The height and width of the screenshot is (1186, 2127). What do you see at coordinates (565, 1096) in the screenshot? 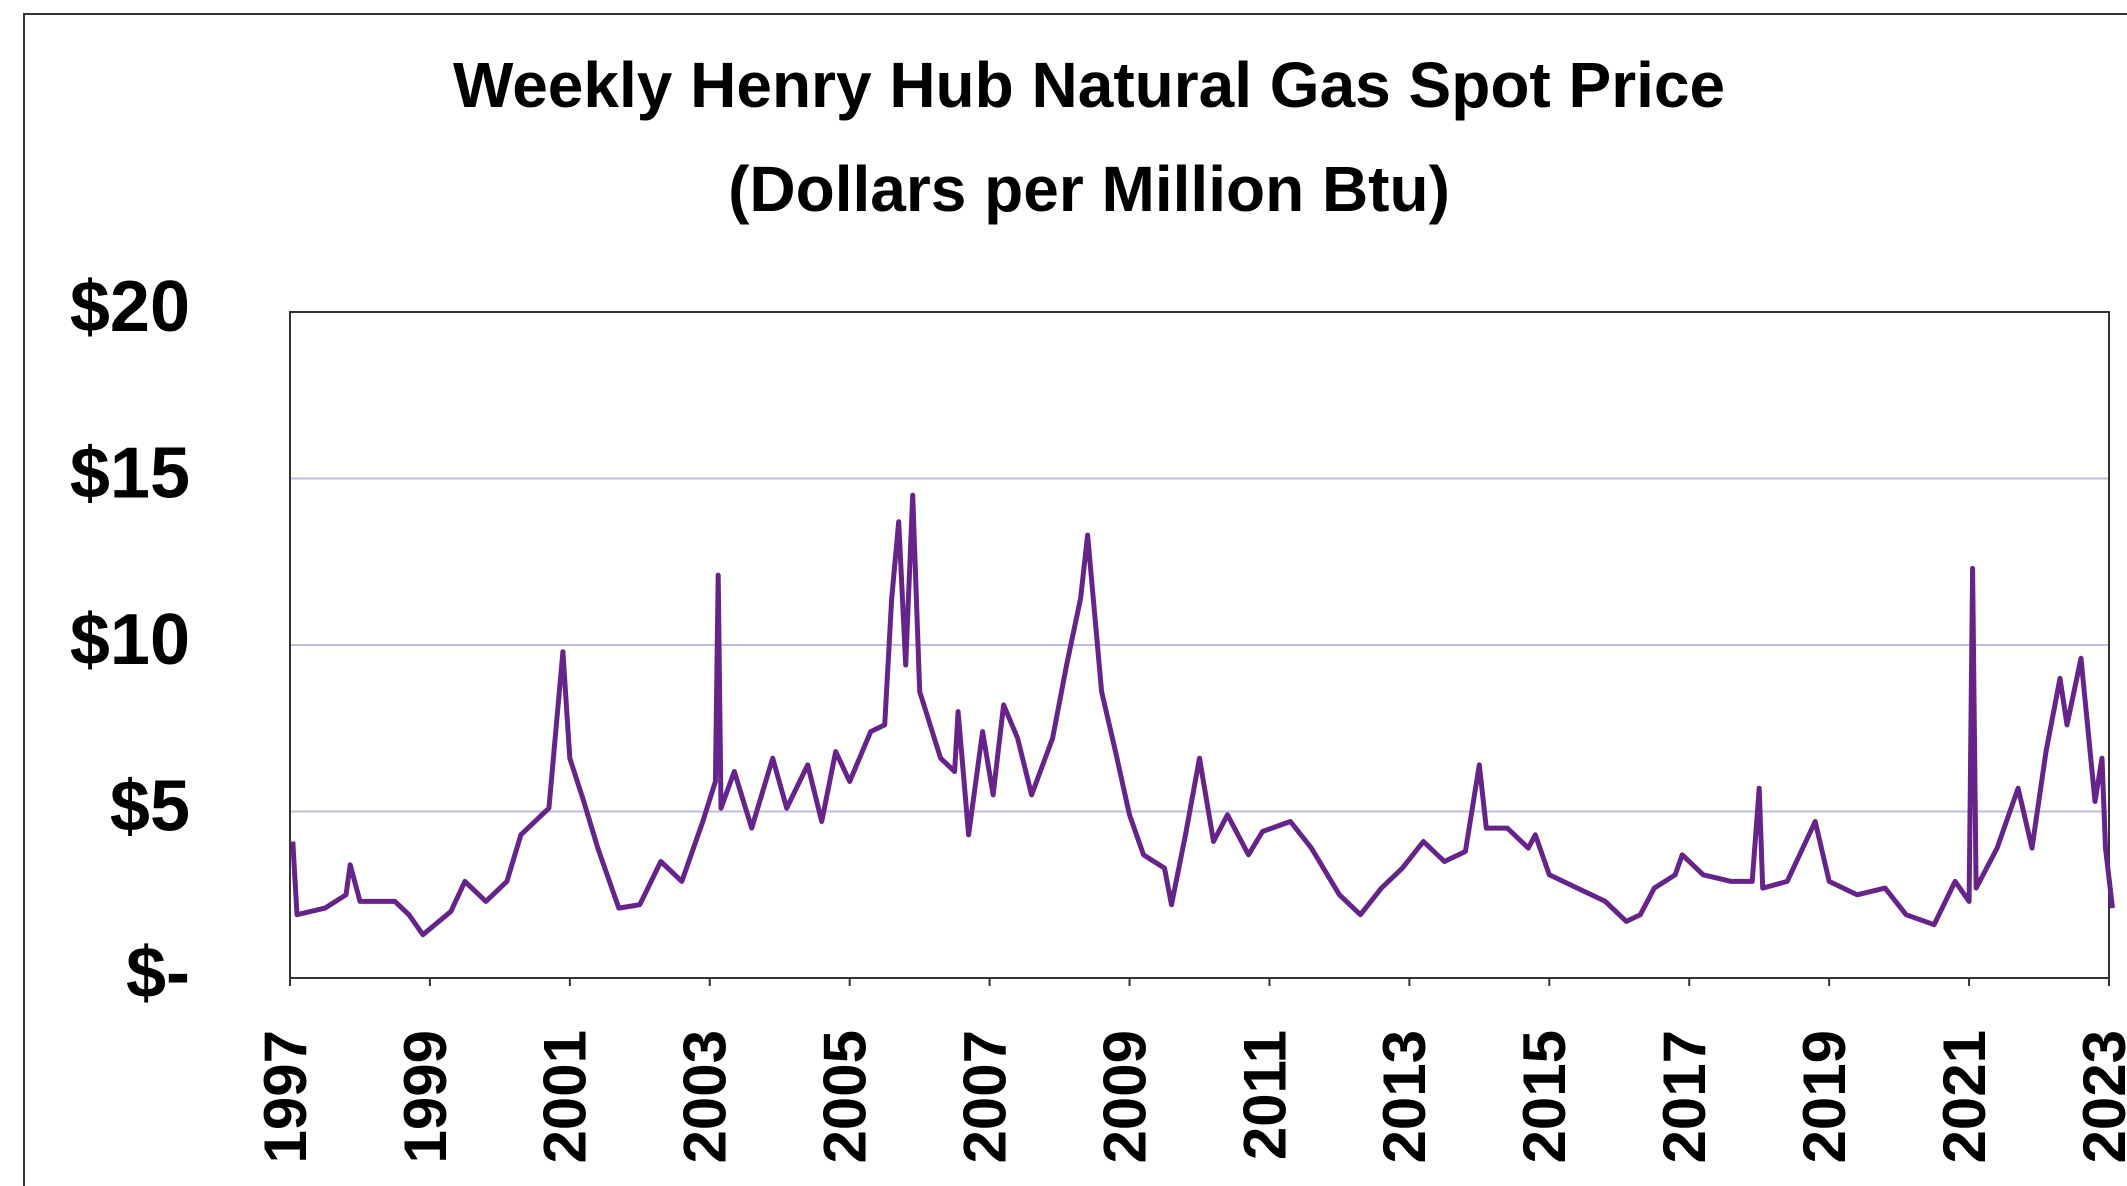
I see `x-tick-label: 2001` at bounding box center [565, 1096].